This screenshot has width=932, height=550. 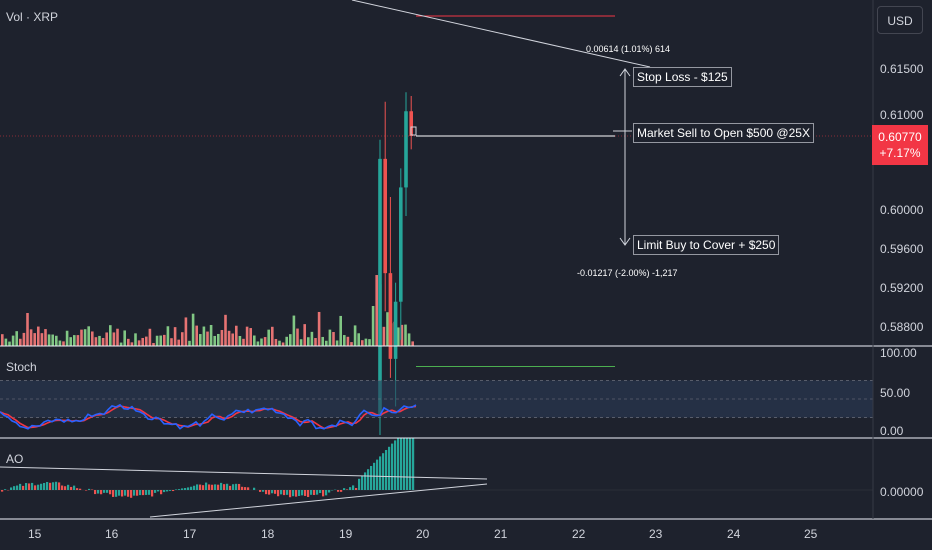 I want to click on stop-loss-label: Stop Loss - $125, so click(x=682, y=77).